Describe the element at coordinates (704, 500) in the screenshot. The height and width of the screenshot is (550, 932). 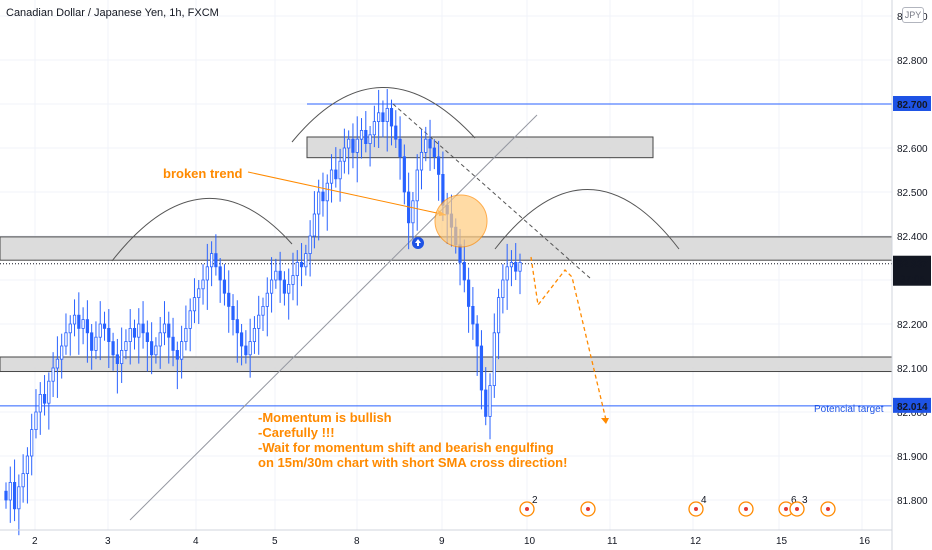
I see `event-count: 4` at that location.